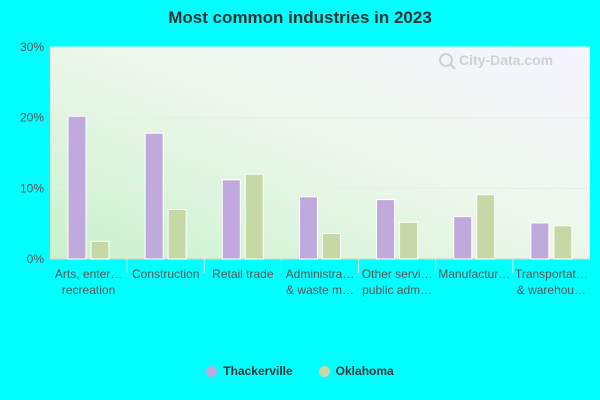 The height and width of the screenshot is (400, 600). I want to click on y-tick-label: 0%, so click(36, 259).